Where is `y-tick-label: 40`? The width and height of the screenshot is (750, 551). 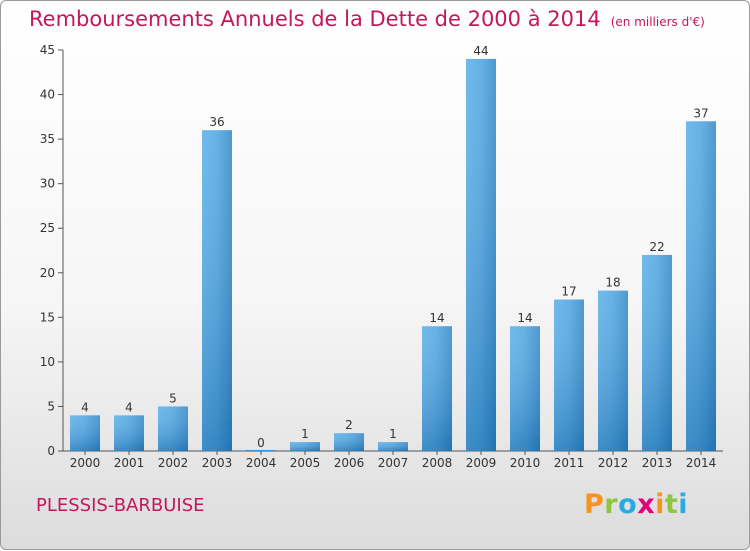
y-tick-label: 40 is located at coordinates (47, 95).